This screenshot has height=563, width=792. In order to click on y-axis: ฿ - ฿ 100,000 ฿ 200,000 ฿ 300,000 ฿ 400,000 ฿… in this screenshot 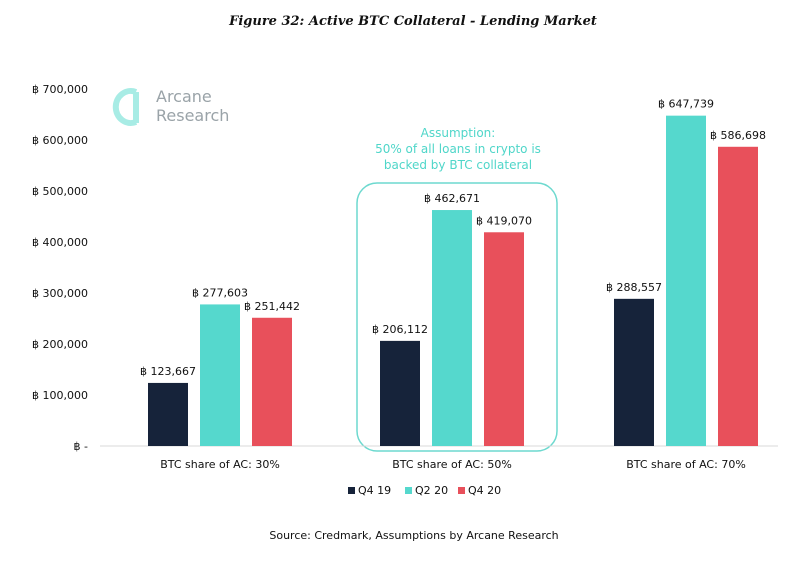, I will do `click(60, 268)`.